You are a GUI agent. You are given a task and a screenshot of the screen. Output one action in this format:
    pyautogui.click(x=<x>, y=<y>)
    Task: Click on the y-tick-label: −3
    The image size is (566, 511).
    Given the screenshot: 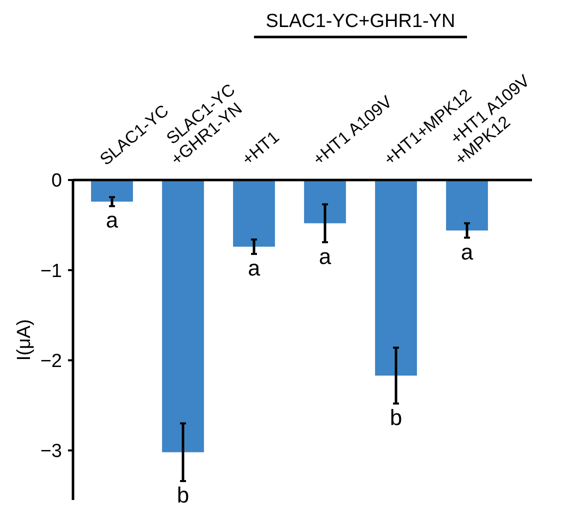 What is the action you would take?
    pyautogui.click(x=51, y=451)
    